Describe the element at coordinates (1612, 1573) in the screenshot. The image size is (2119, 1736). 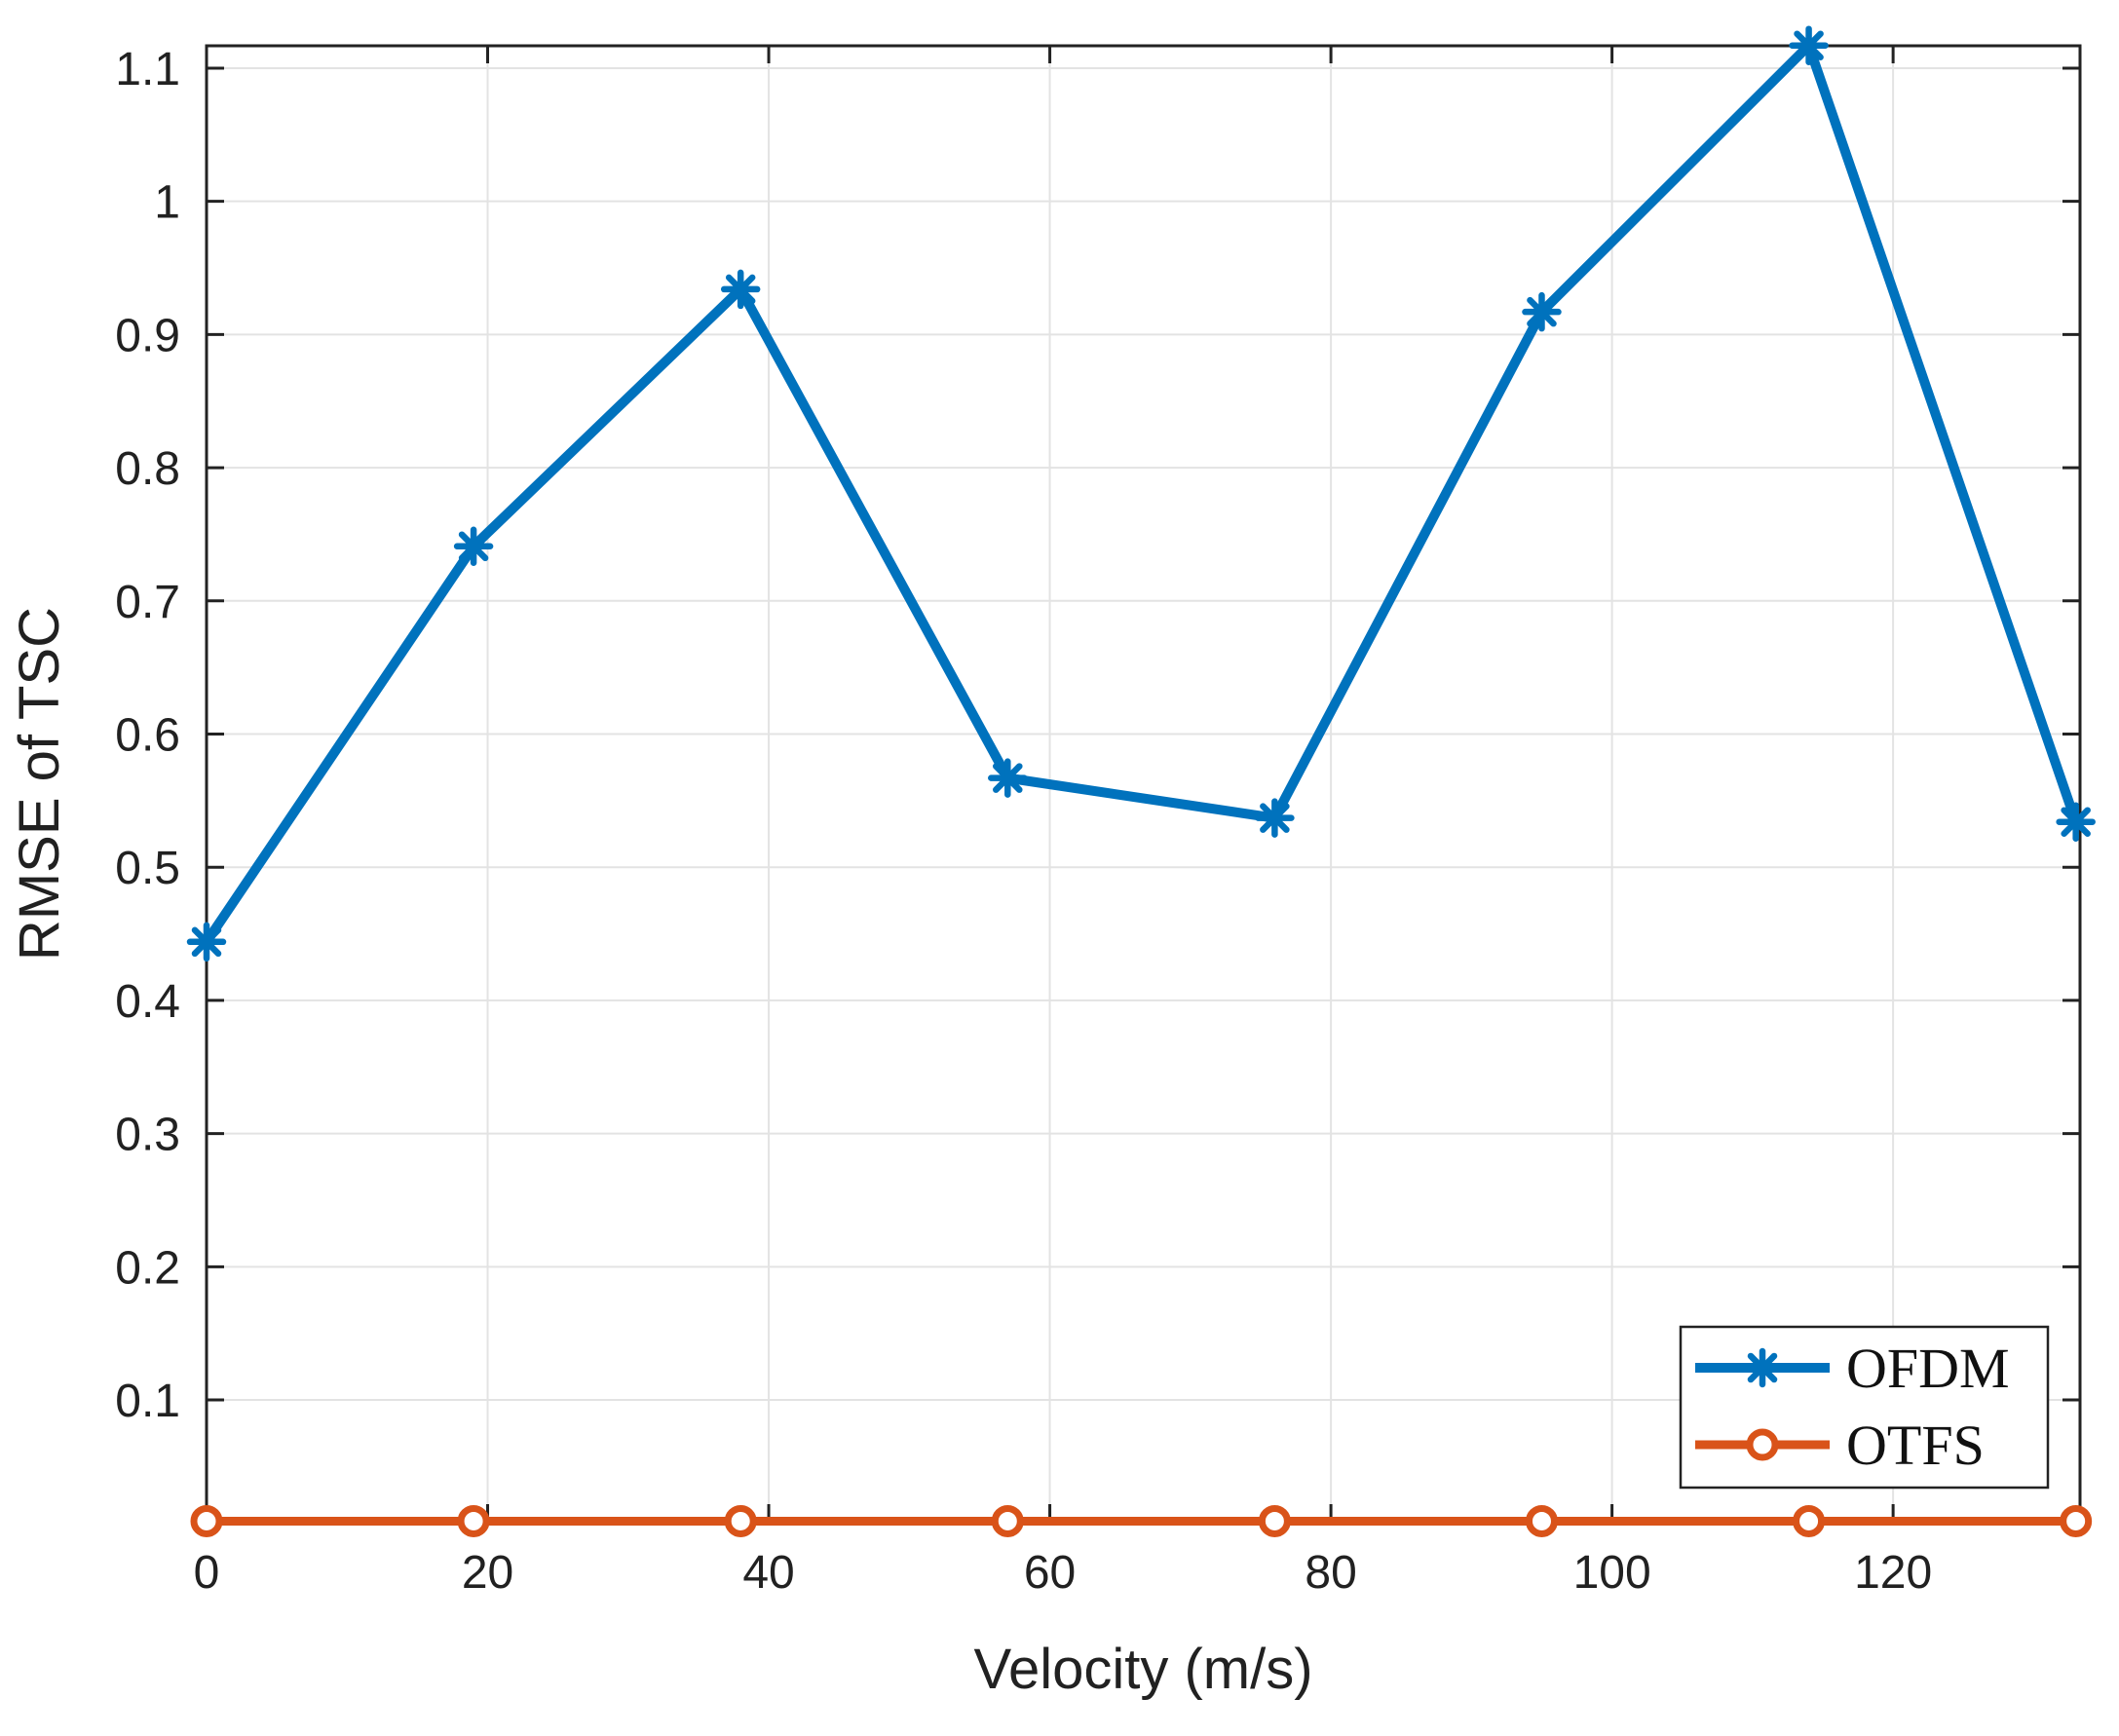
I see `x-tick-label: 100` at that location.